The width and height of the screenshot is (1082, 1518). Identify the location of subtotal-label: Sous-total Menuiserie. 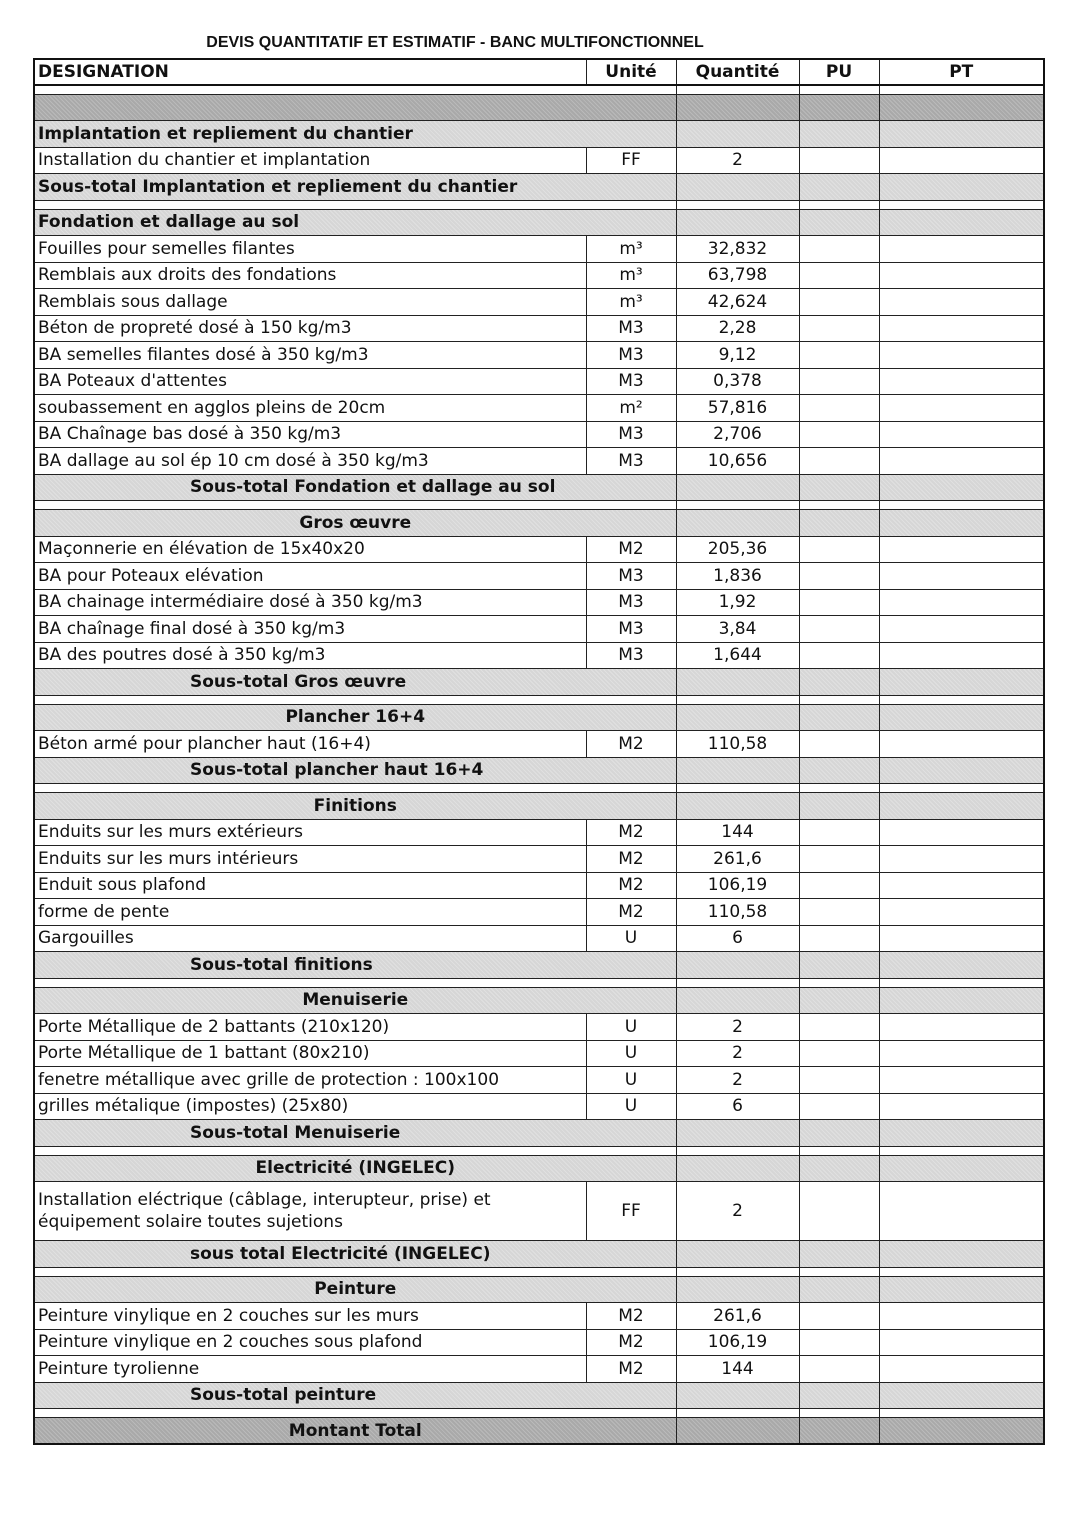
(355, 1133).